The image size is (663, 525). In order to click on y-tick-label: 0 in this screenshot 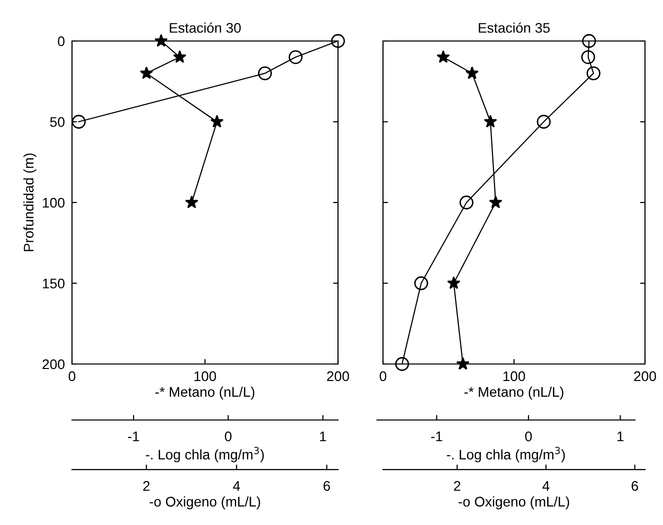, I will do `click(61, 41)`.